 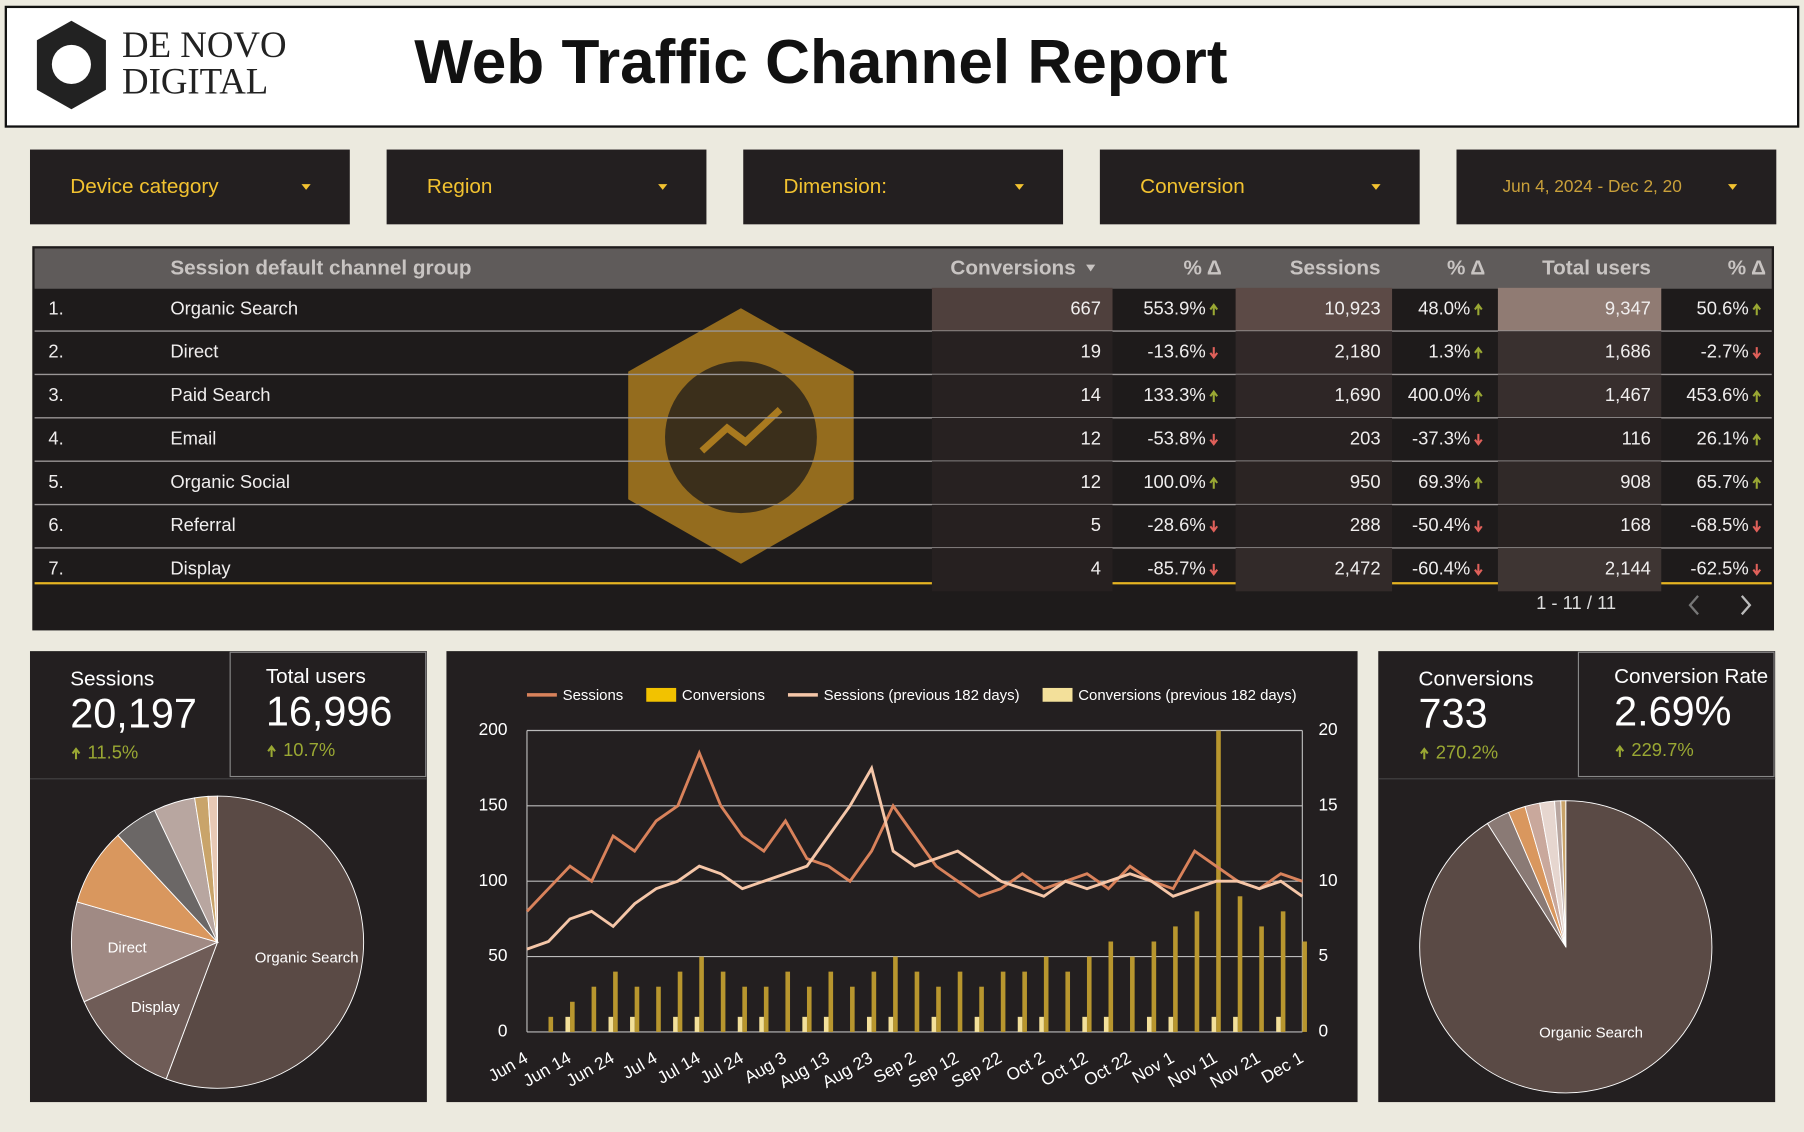 What do you see at coordinates (1323, 1030) in the screenshot?
I see `y2-tick-label: 0` at bounding box center [1323, 1030].